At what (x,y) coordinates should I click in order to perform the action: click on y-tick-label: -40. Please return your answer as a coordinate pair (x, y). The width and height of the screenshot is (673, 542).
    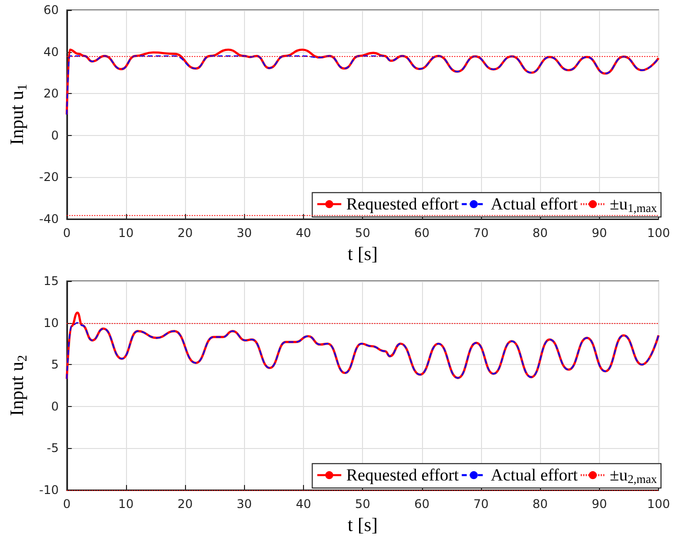
    Looking at the image, I should click on (49, 219).